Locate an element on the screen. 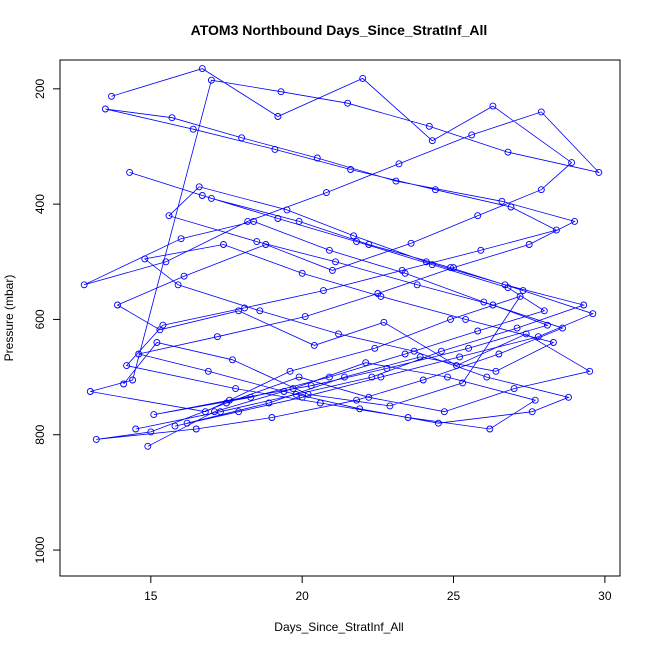  y-tick-label: 800 is located at coordinates (40, 434).